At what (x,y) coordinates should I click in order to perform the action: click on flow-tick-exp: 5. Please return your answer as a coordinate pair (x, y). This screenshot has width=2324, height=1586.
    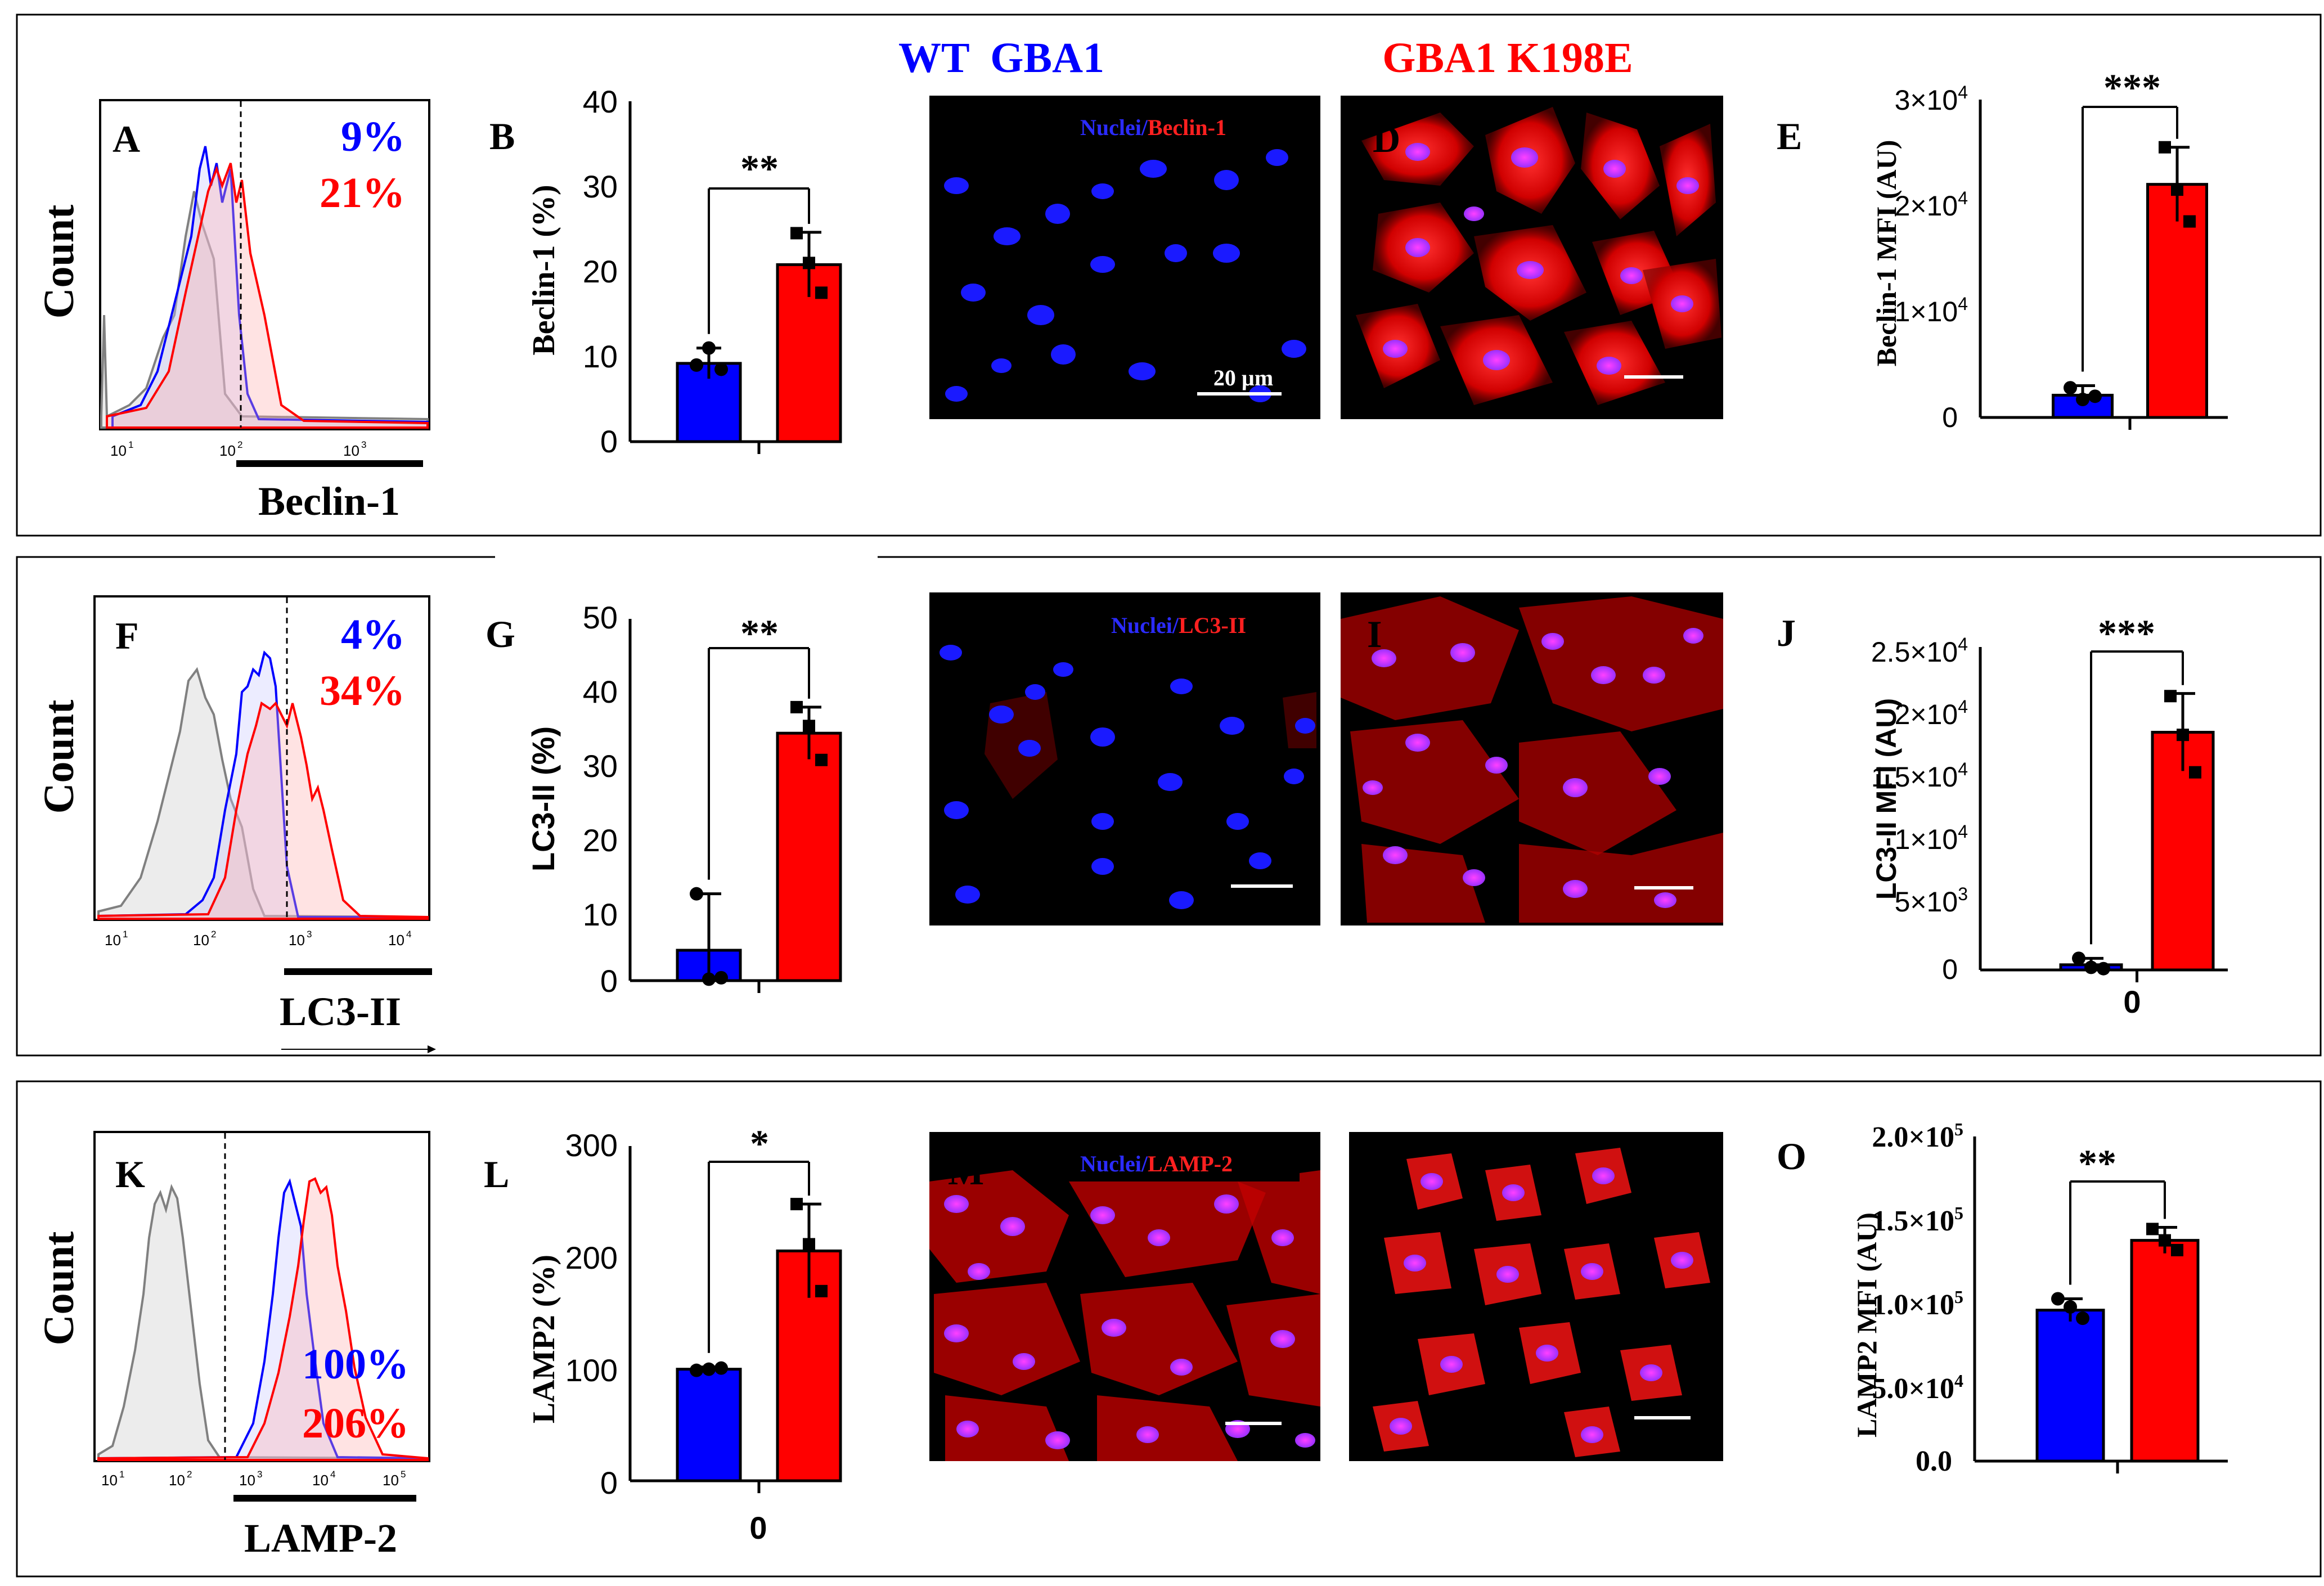
    Looking at the image, I should click on (404, 1474).